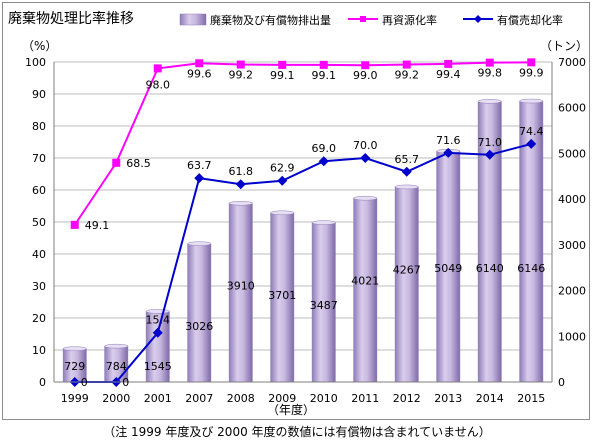  I want to click on sale-rate-label: 62.9, so click(282, 168).